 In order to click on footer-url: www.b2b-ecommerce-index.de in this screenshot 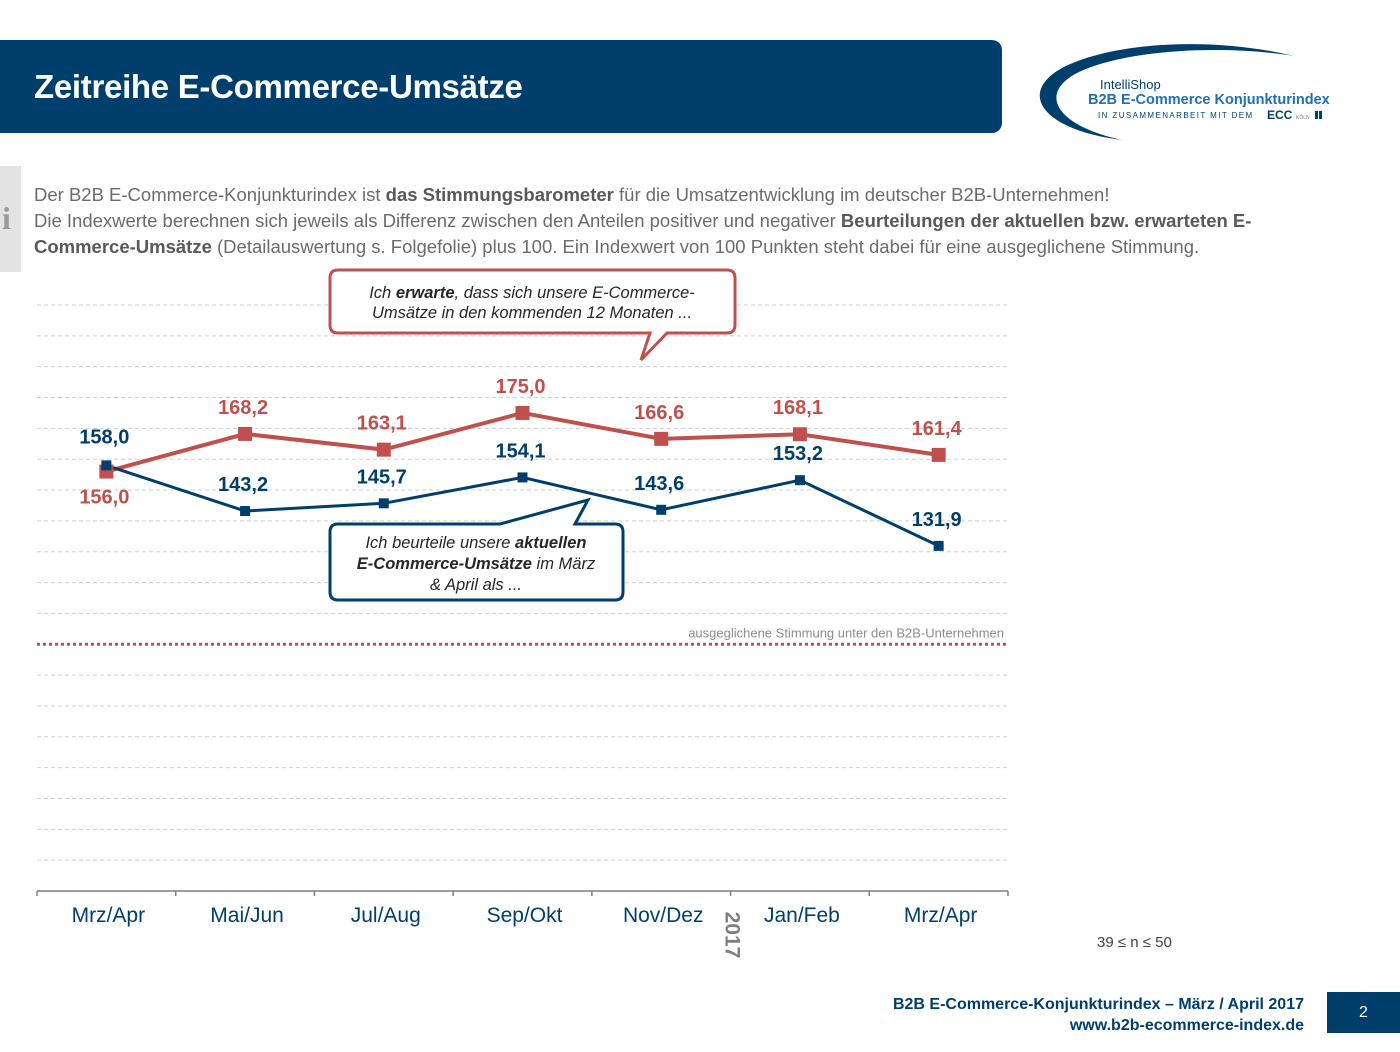, I will do `click(1186, 1025)`.